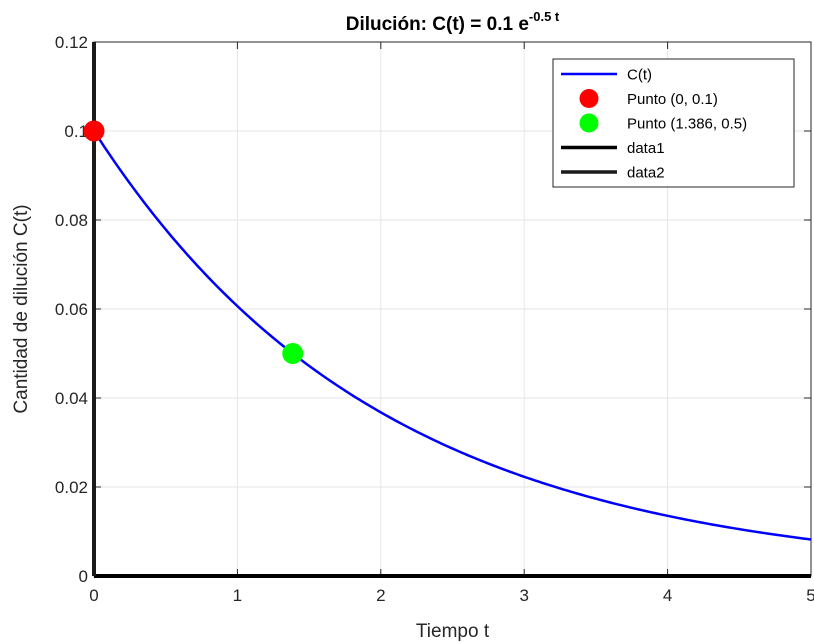 This screenshot has height=643, width=814. I want to click on y-tick-label: 0.02, so click(71, 487).